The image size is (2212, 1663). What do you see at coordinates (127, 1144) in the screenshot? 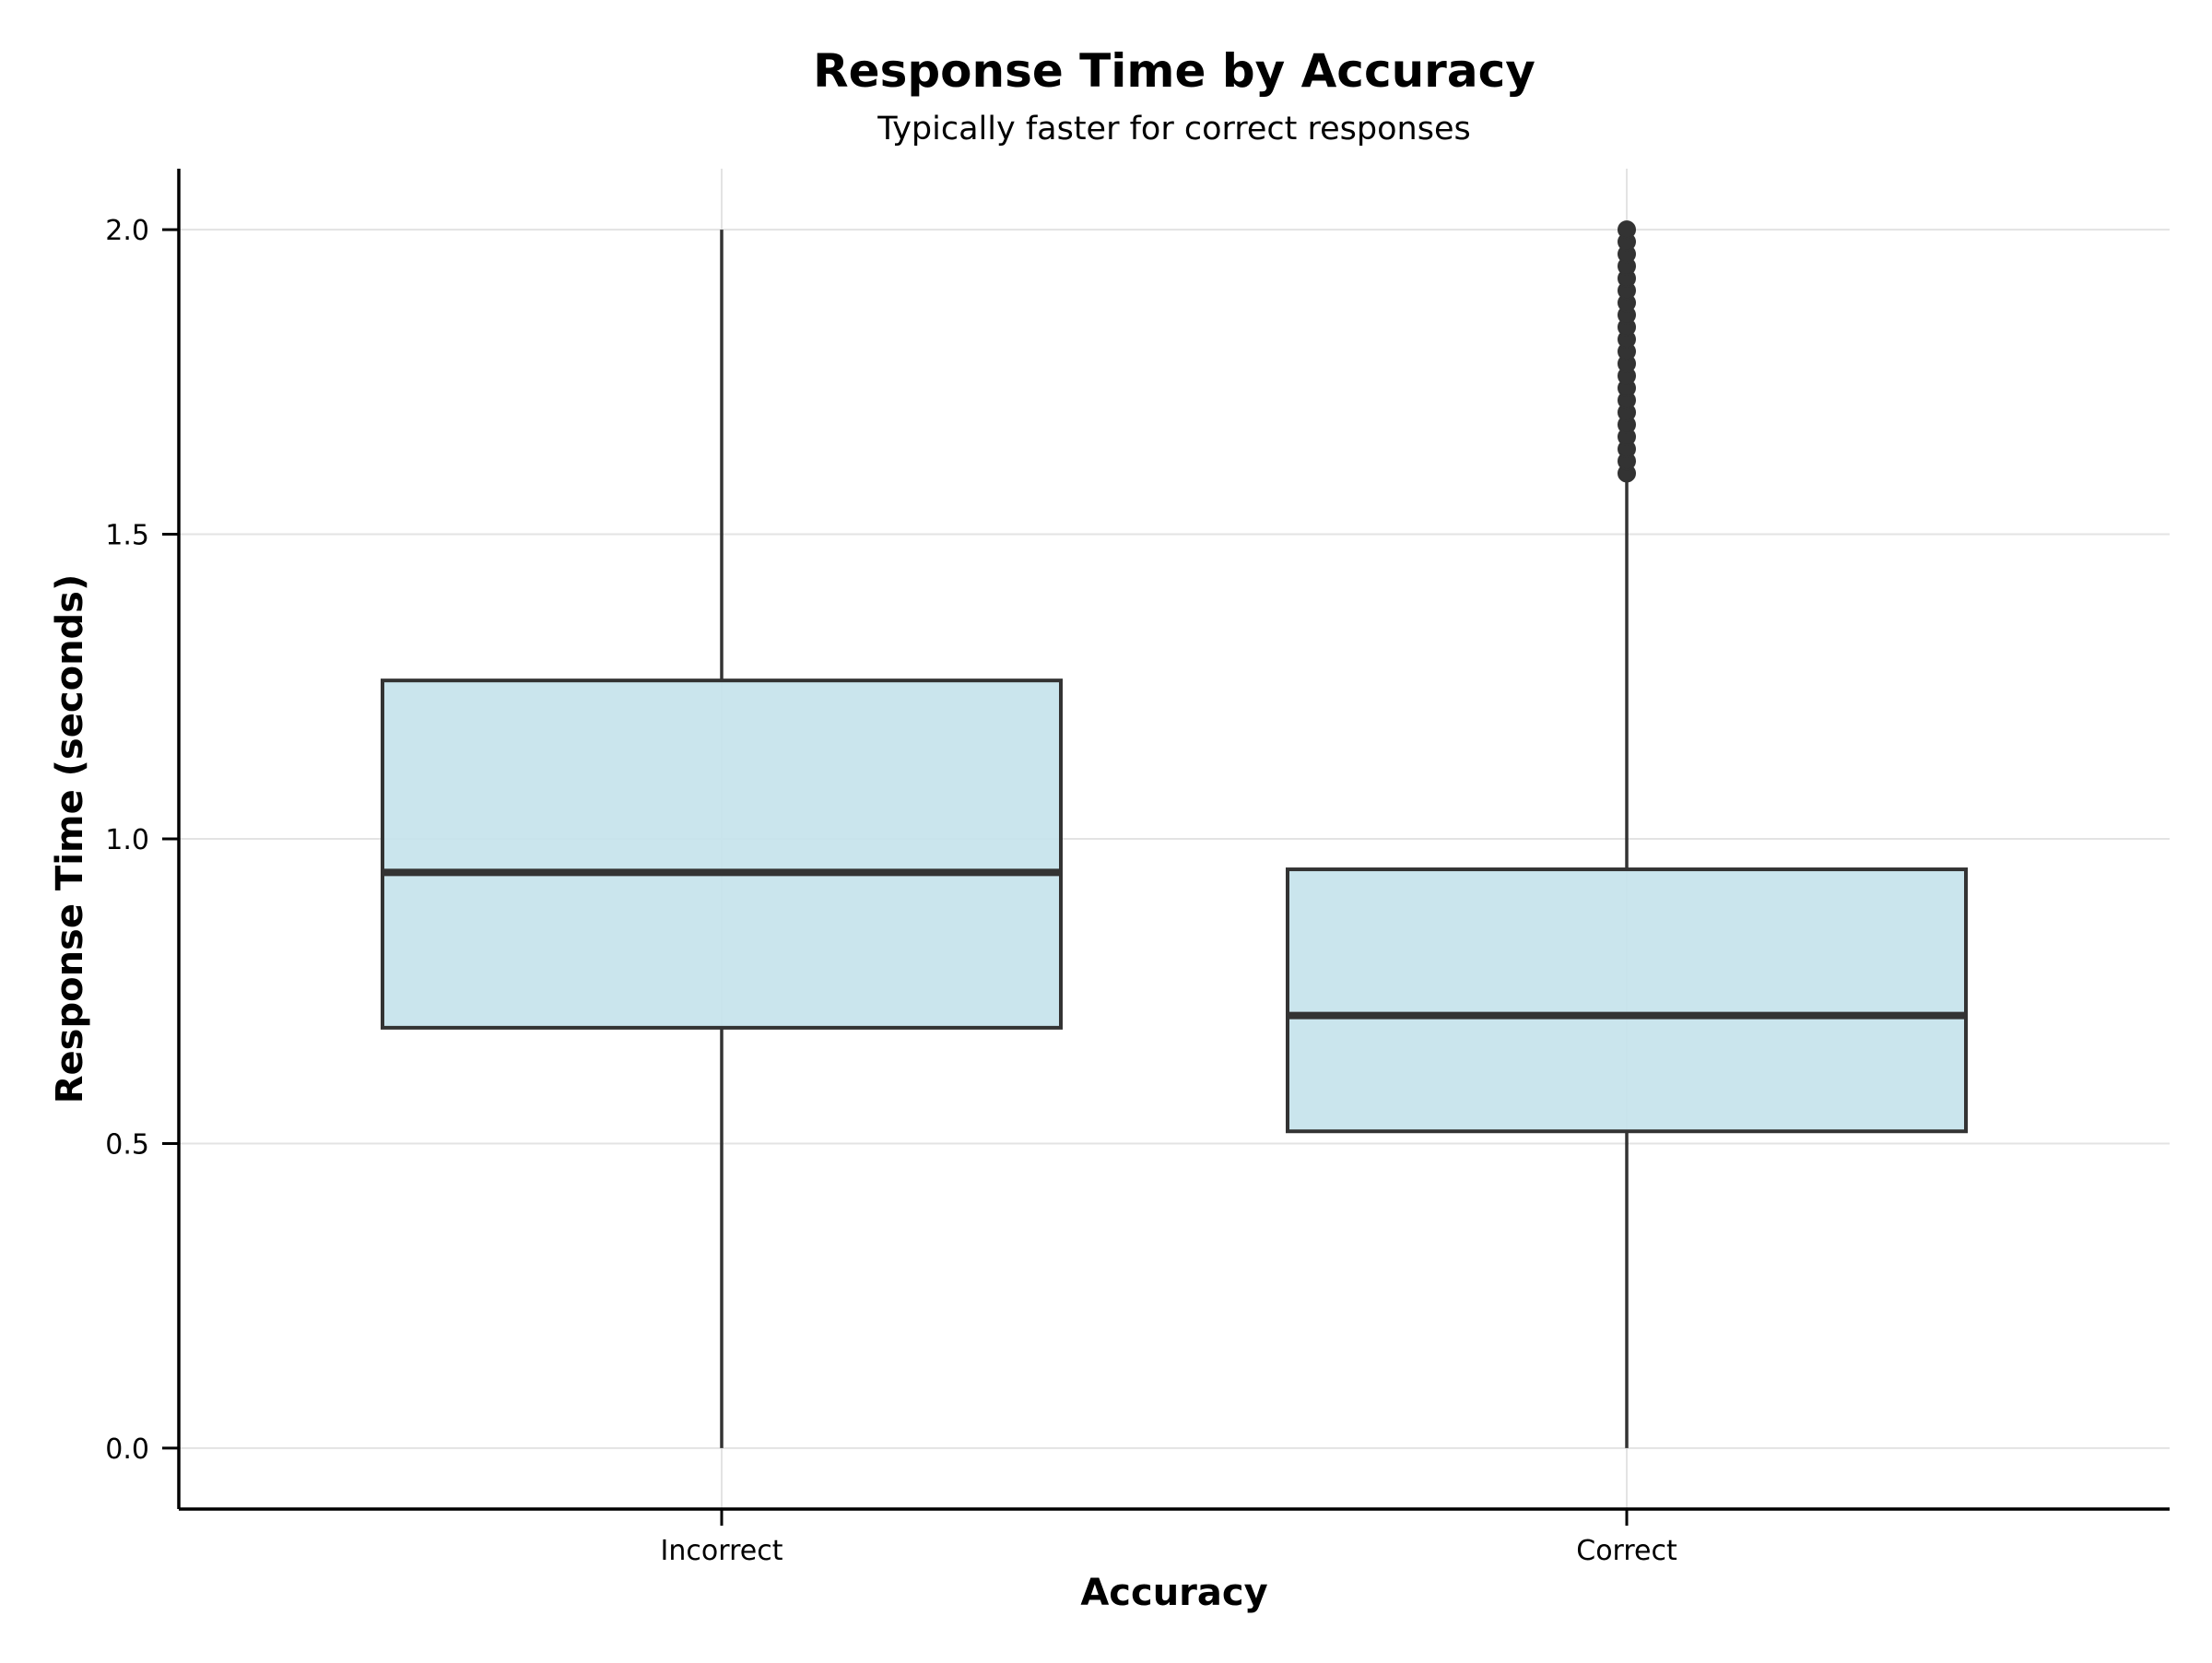
I see `y-tick-label: 0.5` at bounding box center [127, 1144].